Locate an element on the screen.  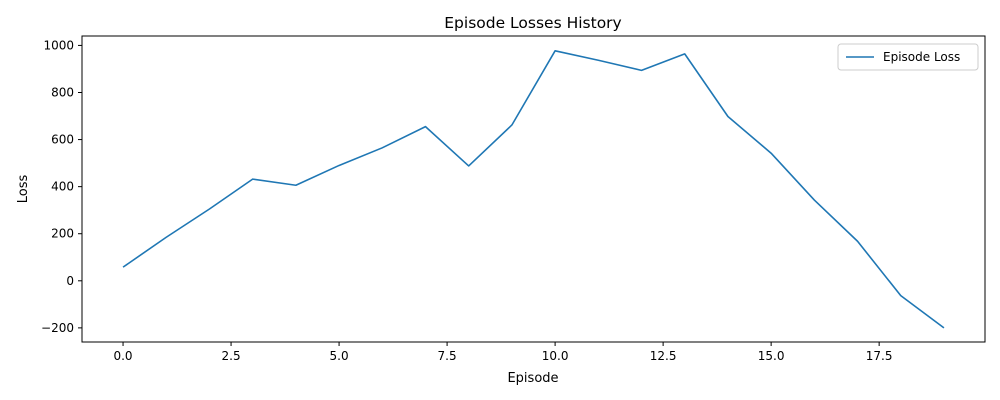
x-tick-label: 15.0 is located at coordinates (771, 356).